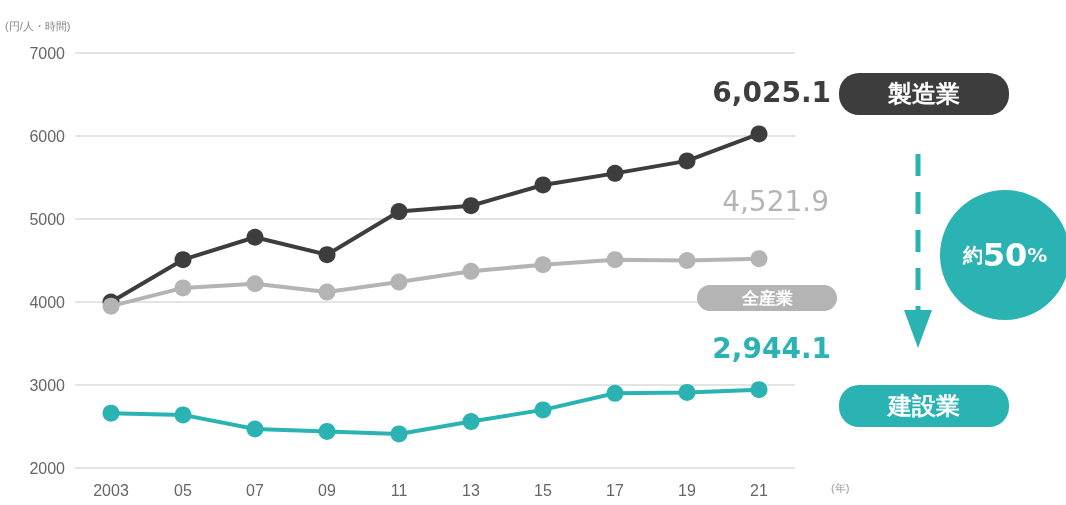 The width and height of the screenshot is (1066, 505). What do you see at coordinates (924, 93) in the screenshot?
I see `name-tag: 製造業` at bounding box center [924, 93].